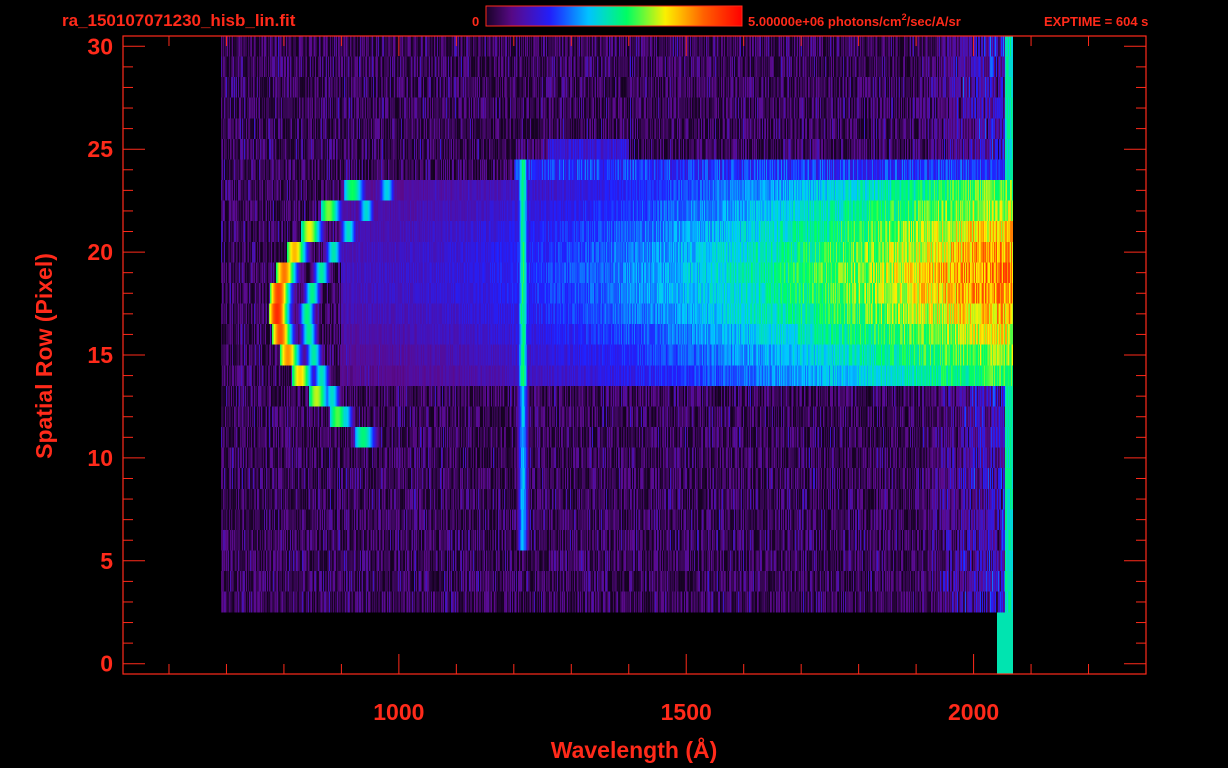 The height and width of the screenshot is (768, 1228). Describe the element at coordinates (100, 458) in the screenshot. I see `y-tick-label: 10` at that location.